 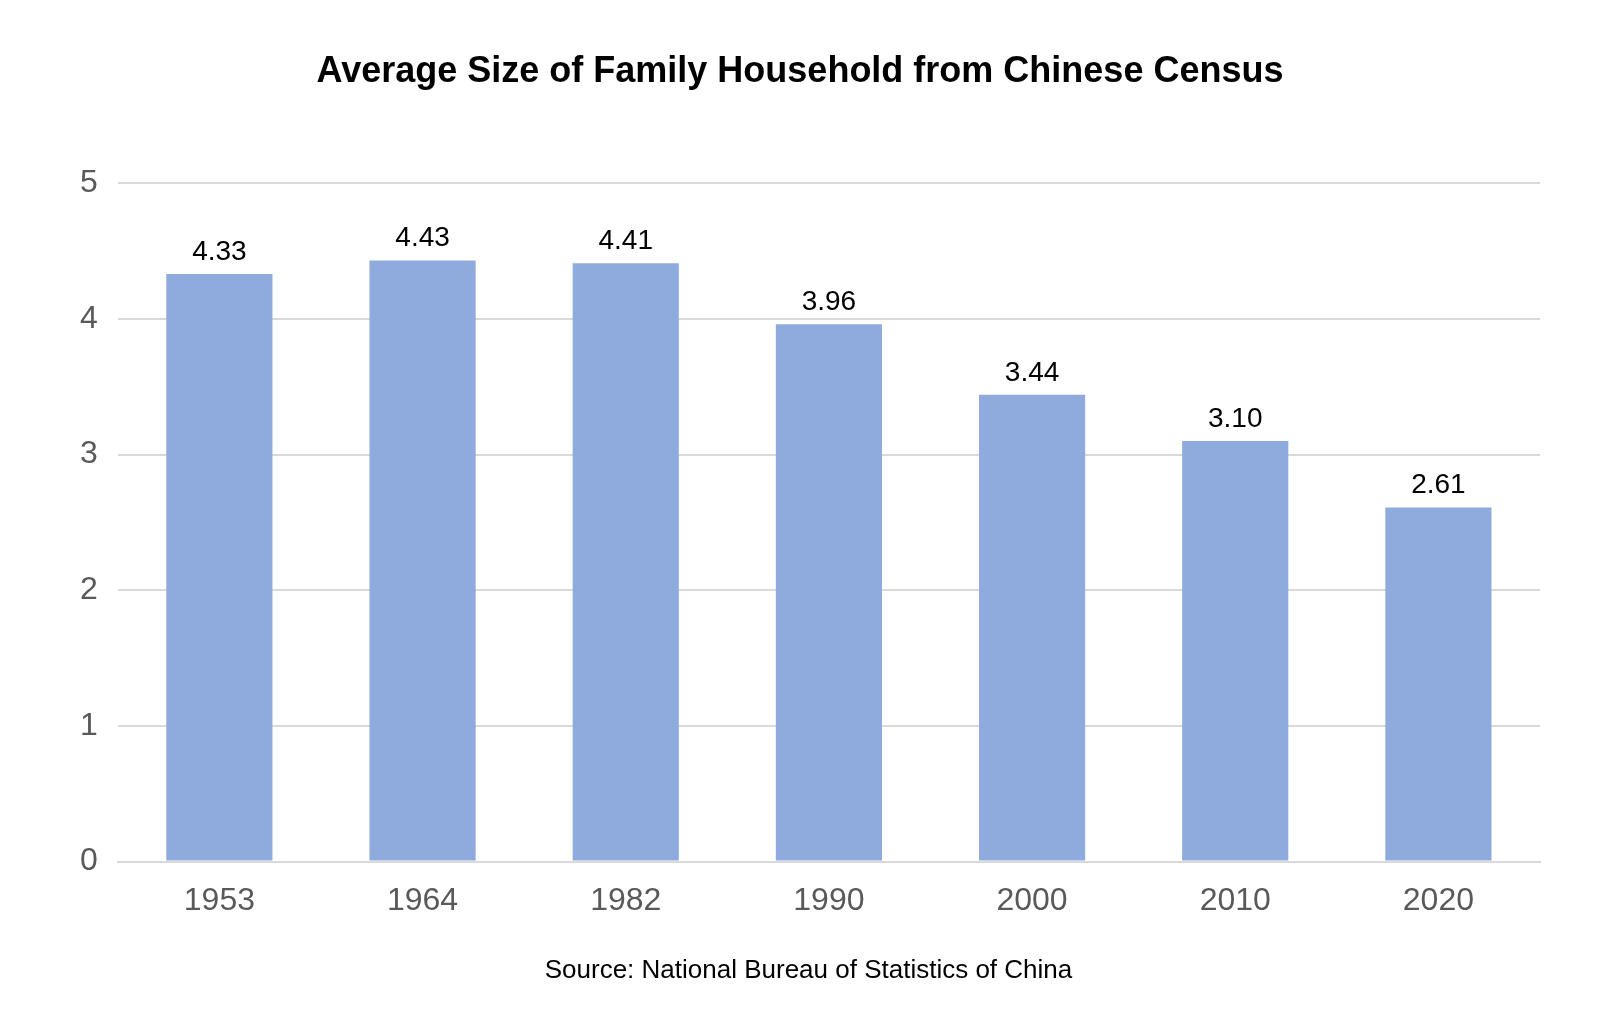 What do you see at coordinates (1235, 898) in the screenshot?
I see `x-tick-label: 2010` at bounding box center [1235, 898].